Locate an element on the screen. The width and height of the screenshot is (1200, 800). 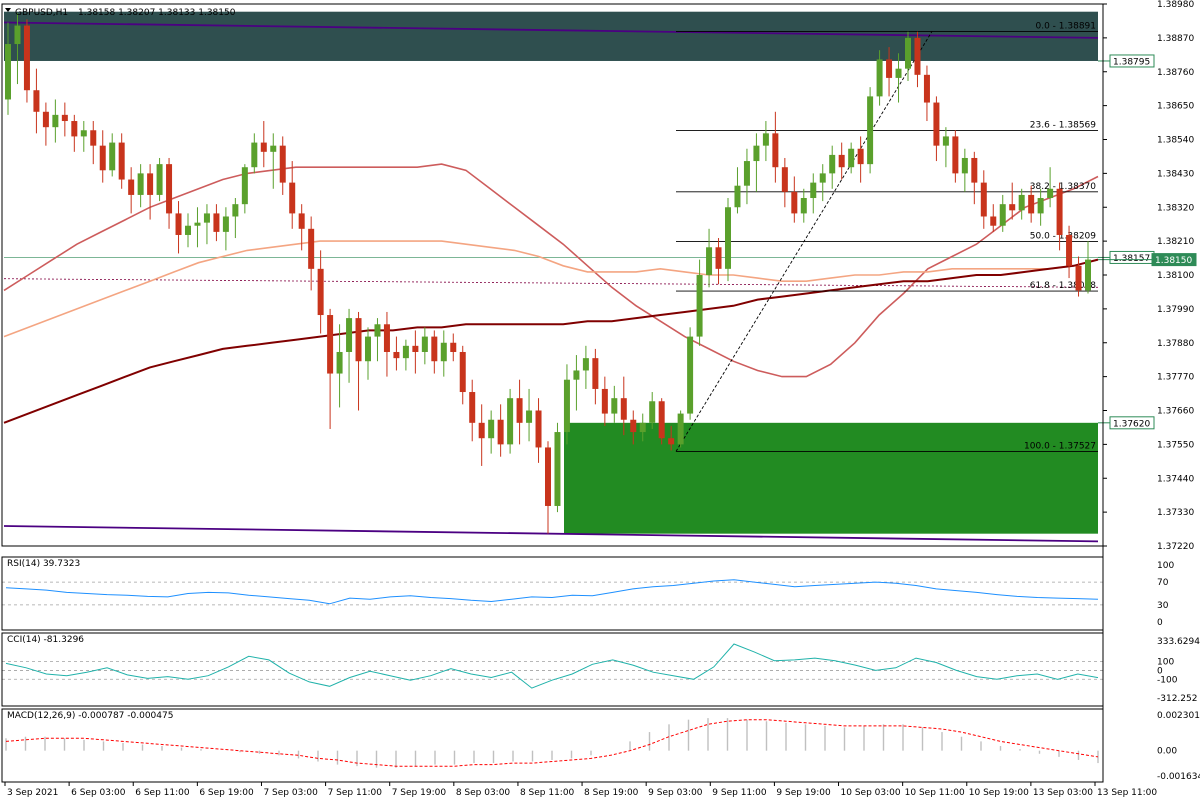
macd-tick-label: -0.001634 is located at coordinates (1178, 777).